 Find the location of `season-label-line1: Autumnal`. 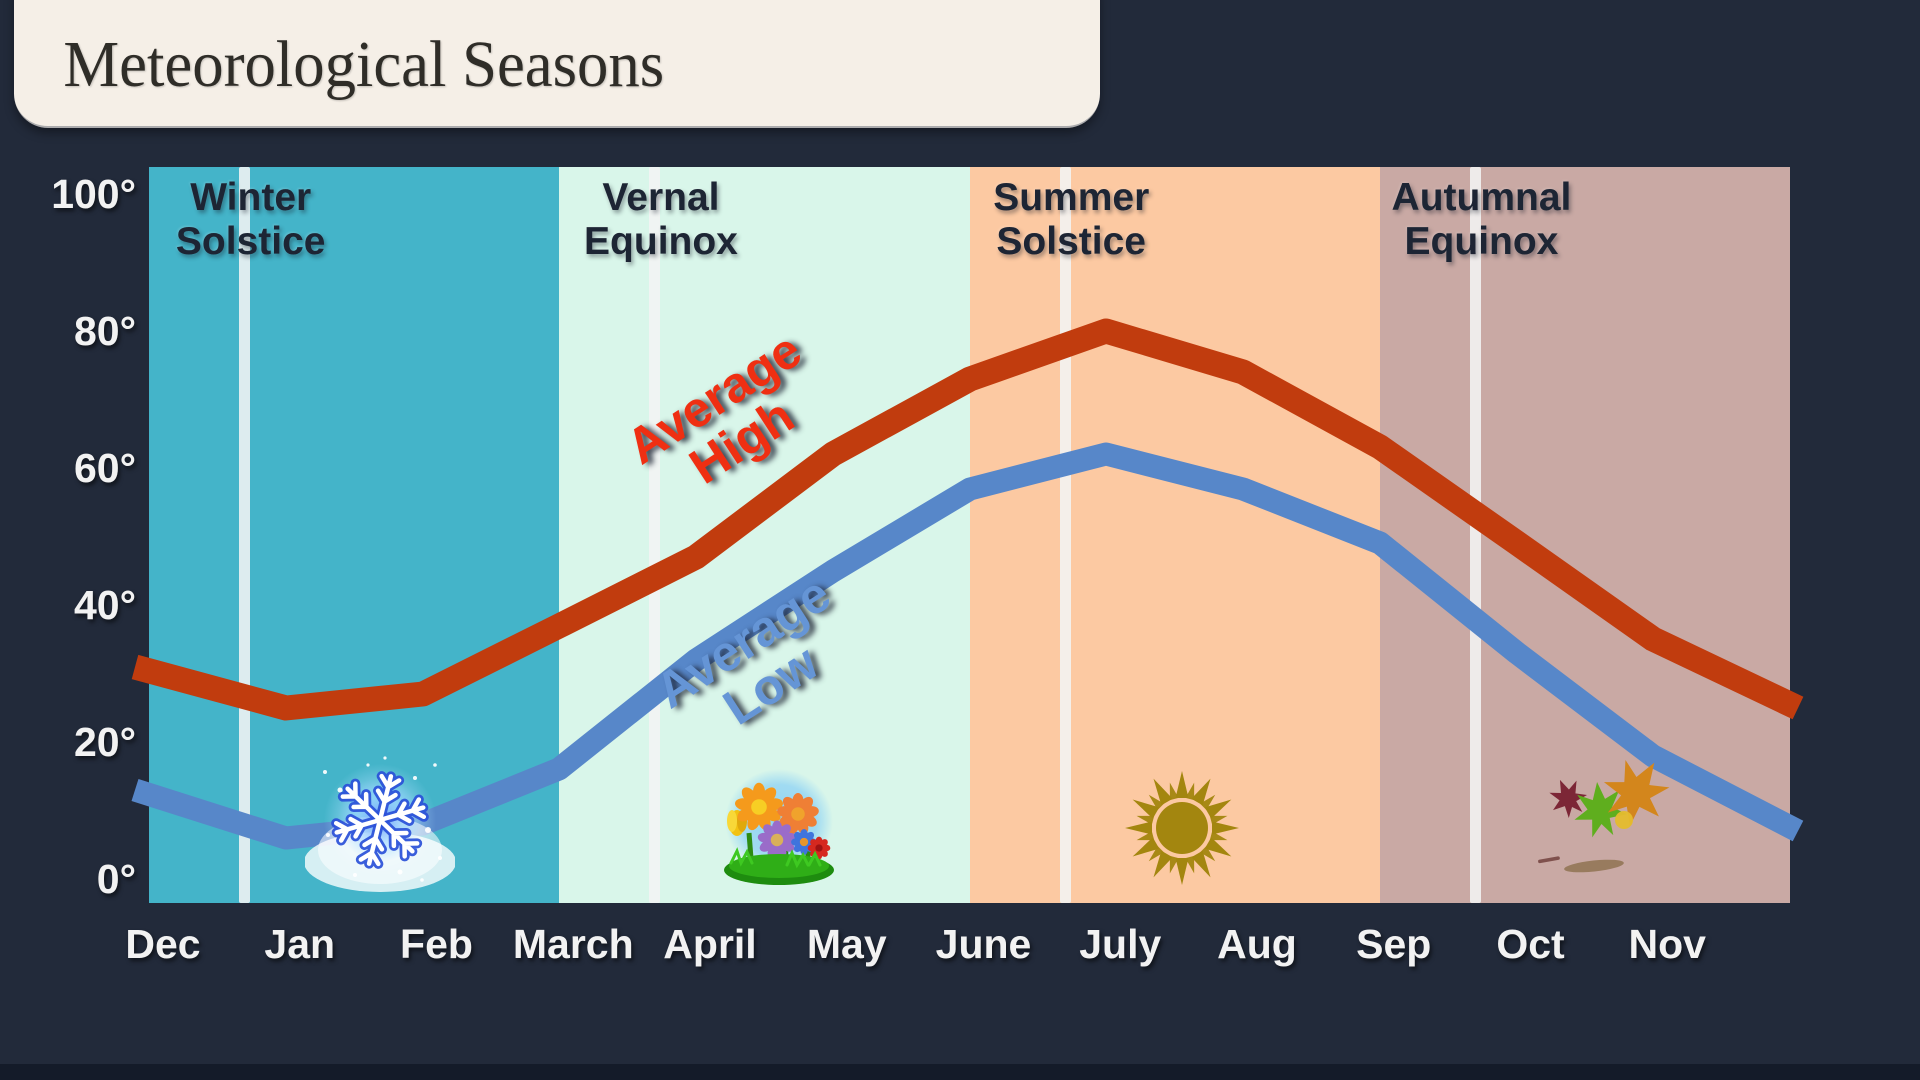

season-label-line1: Autumnal is located at coordinates (1481, 197).